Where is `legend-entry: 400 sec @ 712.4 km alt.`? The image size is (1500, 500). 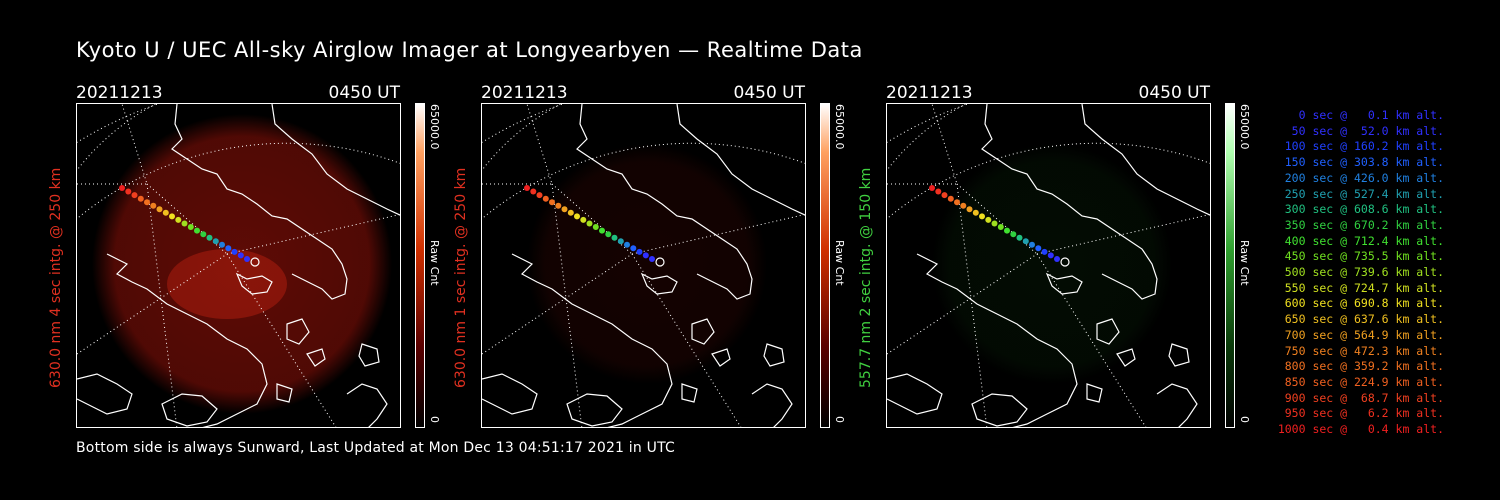
legend-entry: 400 sec @ 712.4 km alt. is located at coordinates (1364, 240).